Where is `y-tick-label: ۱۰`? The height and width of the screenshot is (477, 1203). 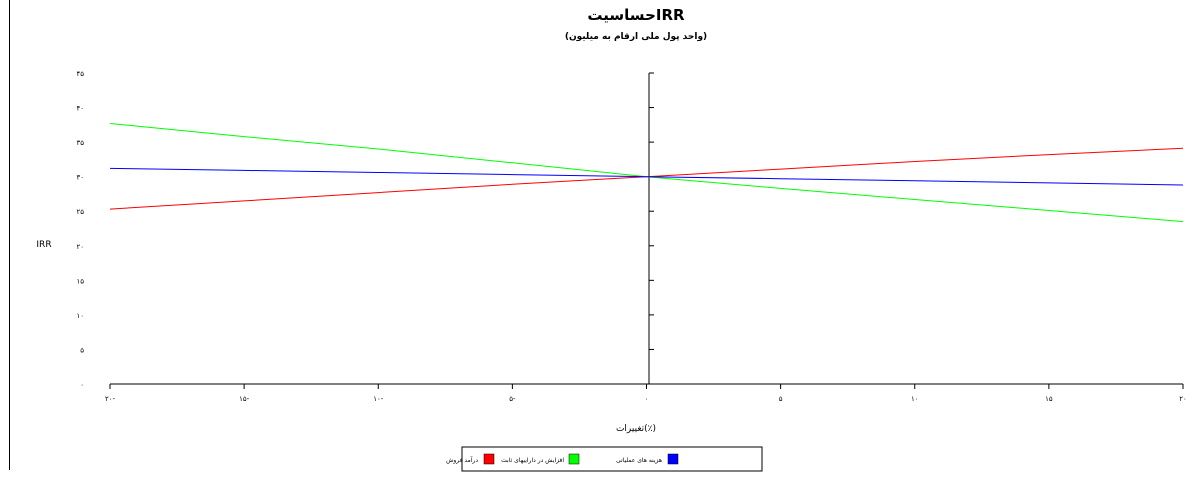
y-tick-label: ۱۰ is located at coordinates (80, 316).